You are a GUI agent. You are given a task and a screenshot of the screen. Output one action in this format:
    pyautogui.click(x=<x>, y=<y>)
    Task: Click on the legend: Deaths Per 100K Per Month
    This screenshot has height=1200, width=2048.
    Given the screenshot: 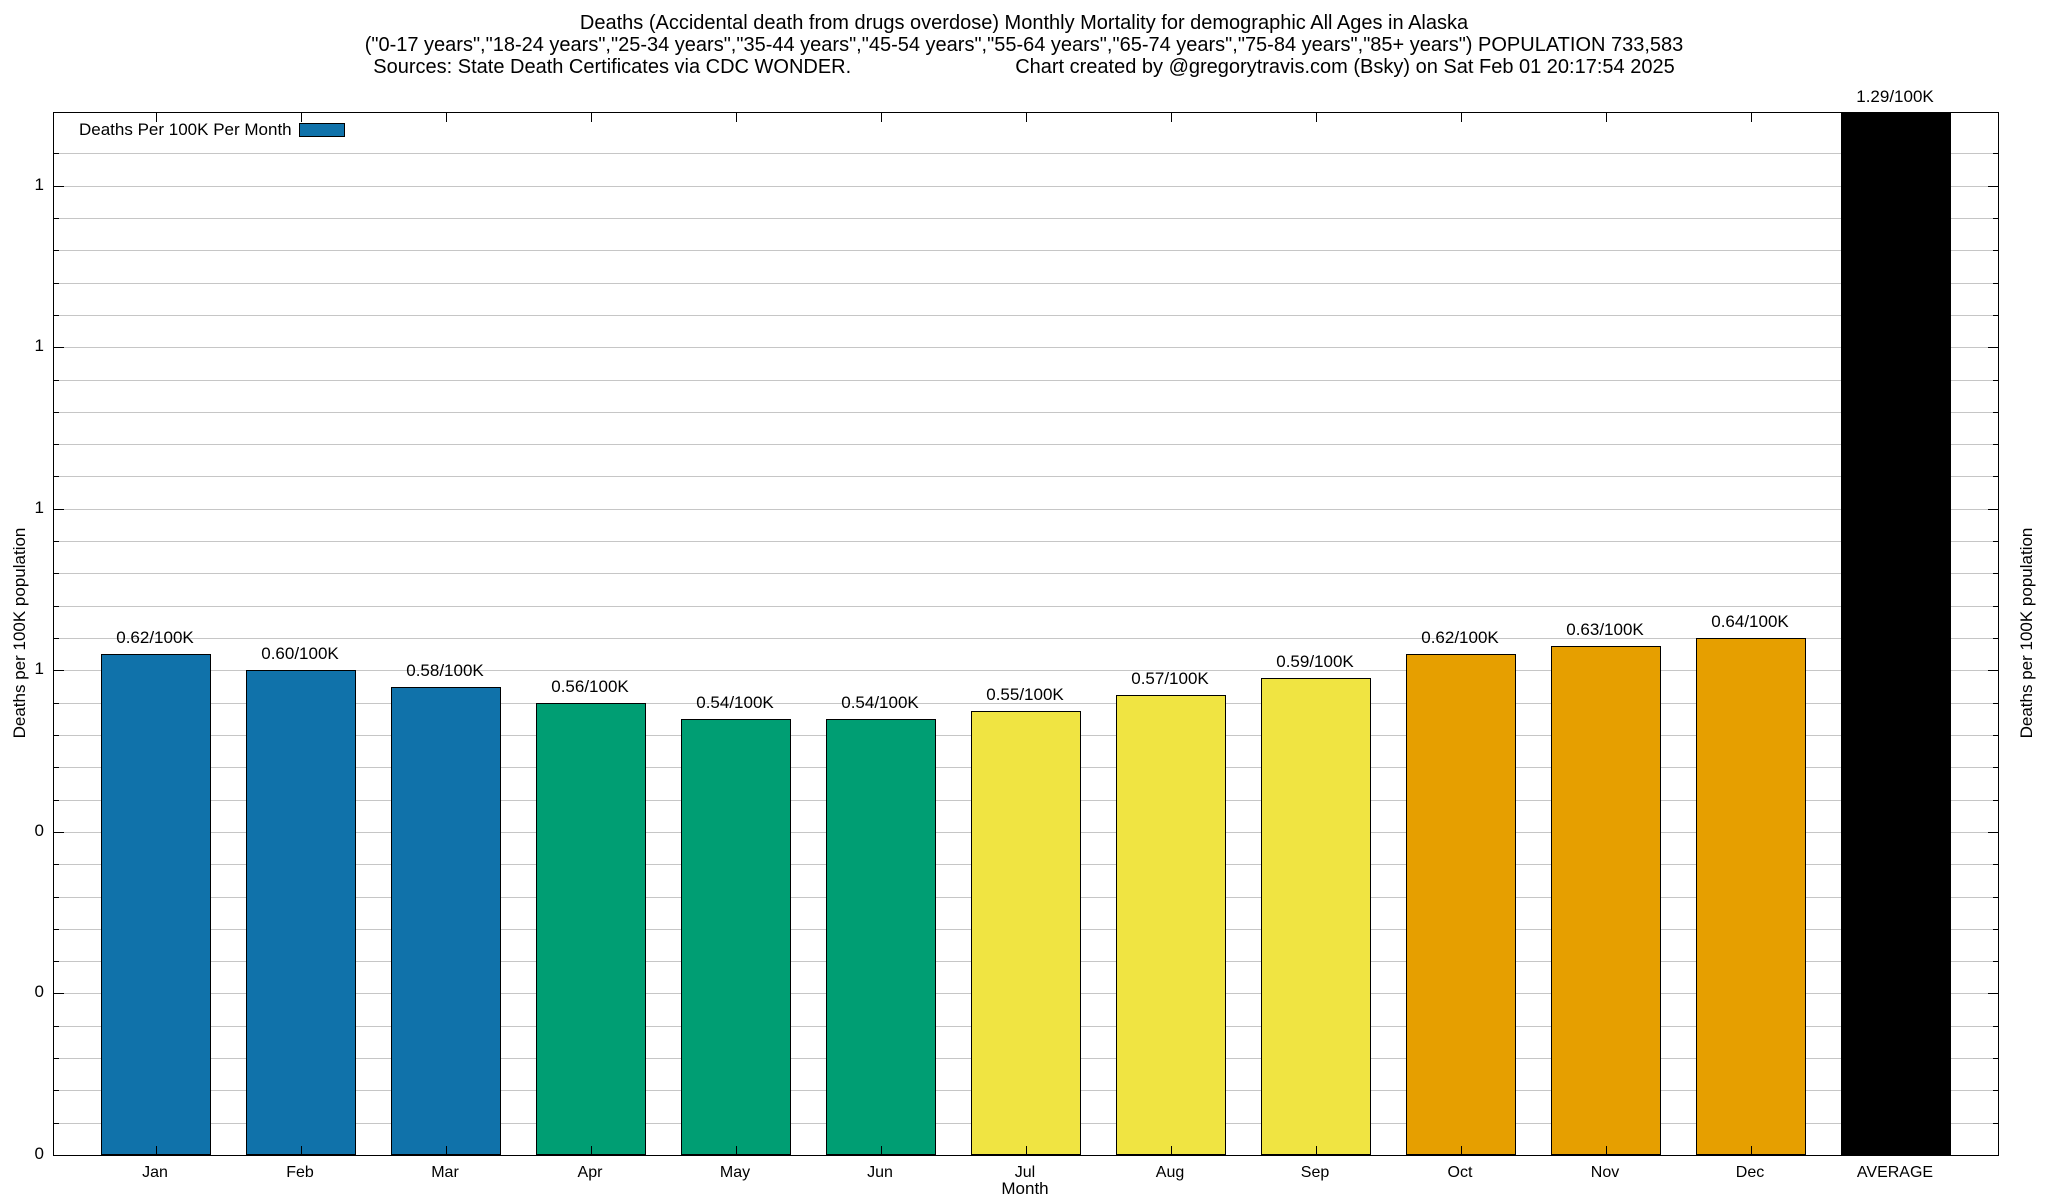 What is the action you would take?
    pyautogui.click(x=212, y=130)
    